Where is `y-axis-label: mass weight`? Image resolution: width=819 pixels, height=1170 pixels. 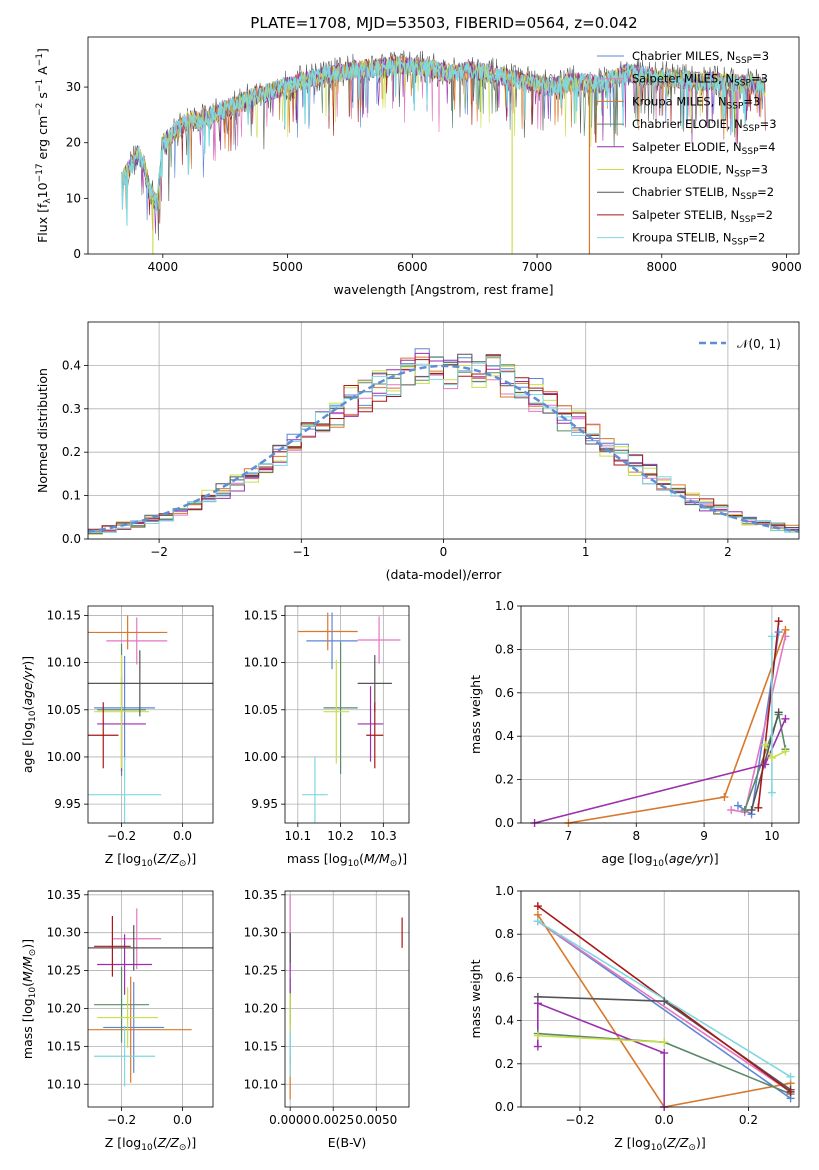
y-axis-label: mass weight is located at coordinates (475, 998).